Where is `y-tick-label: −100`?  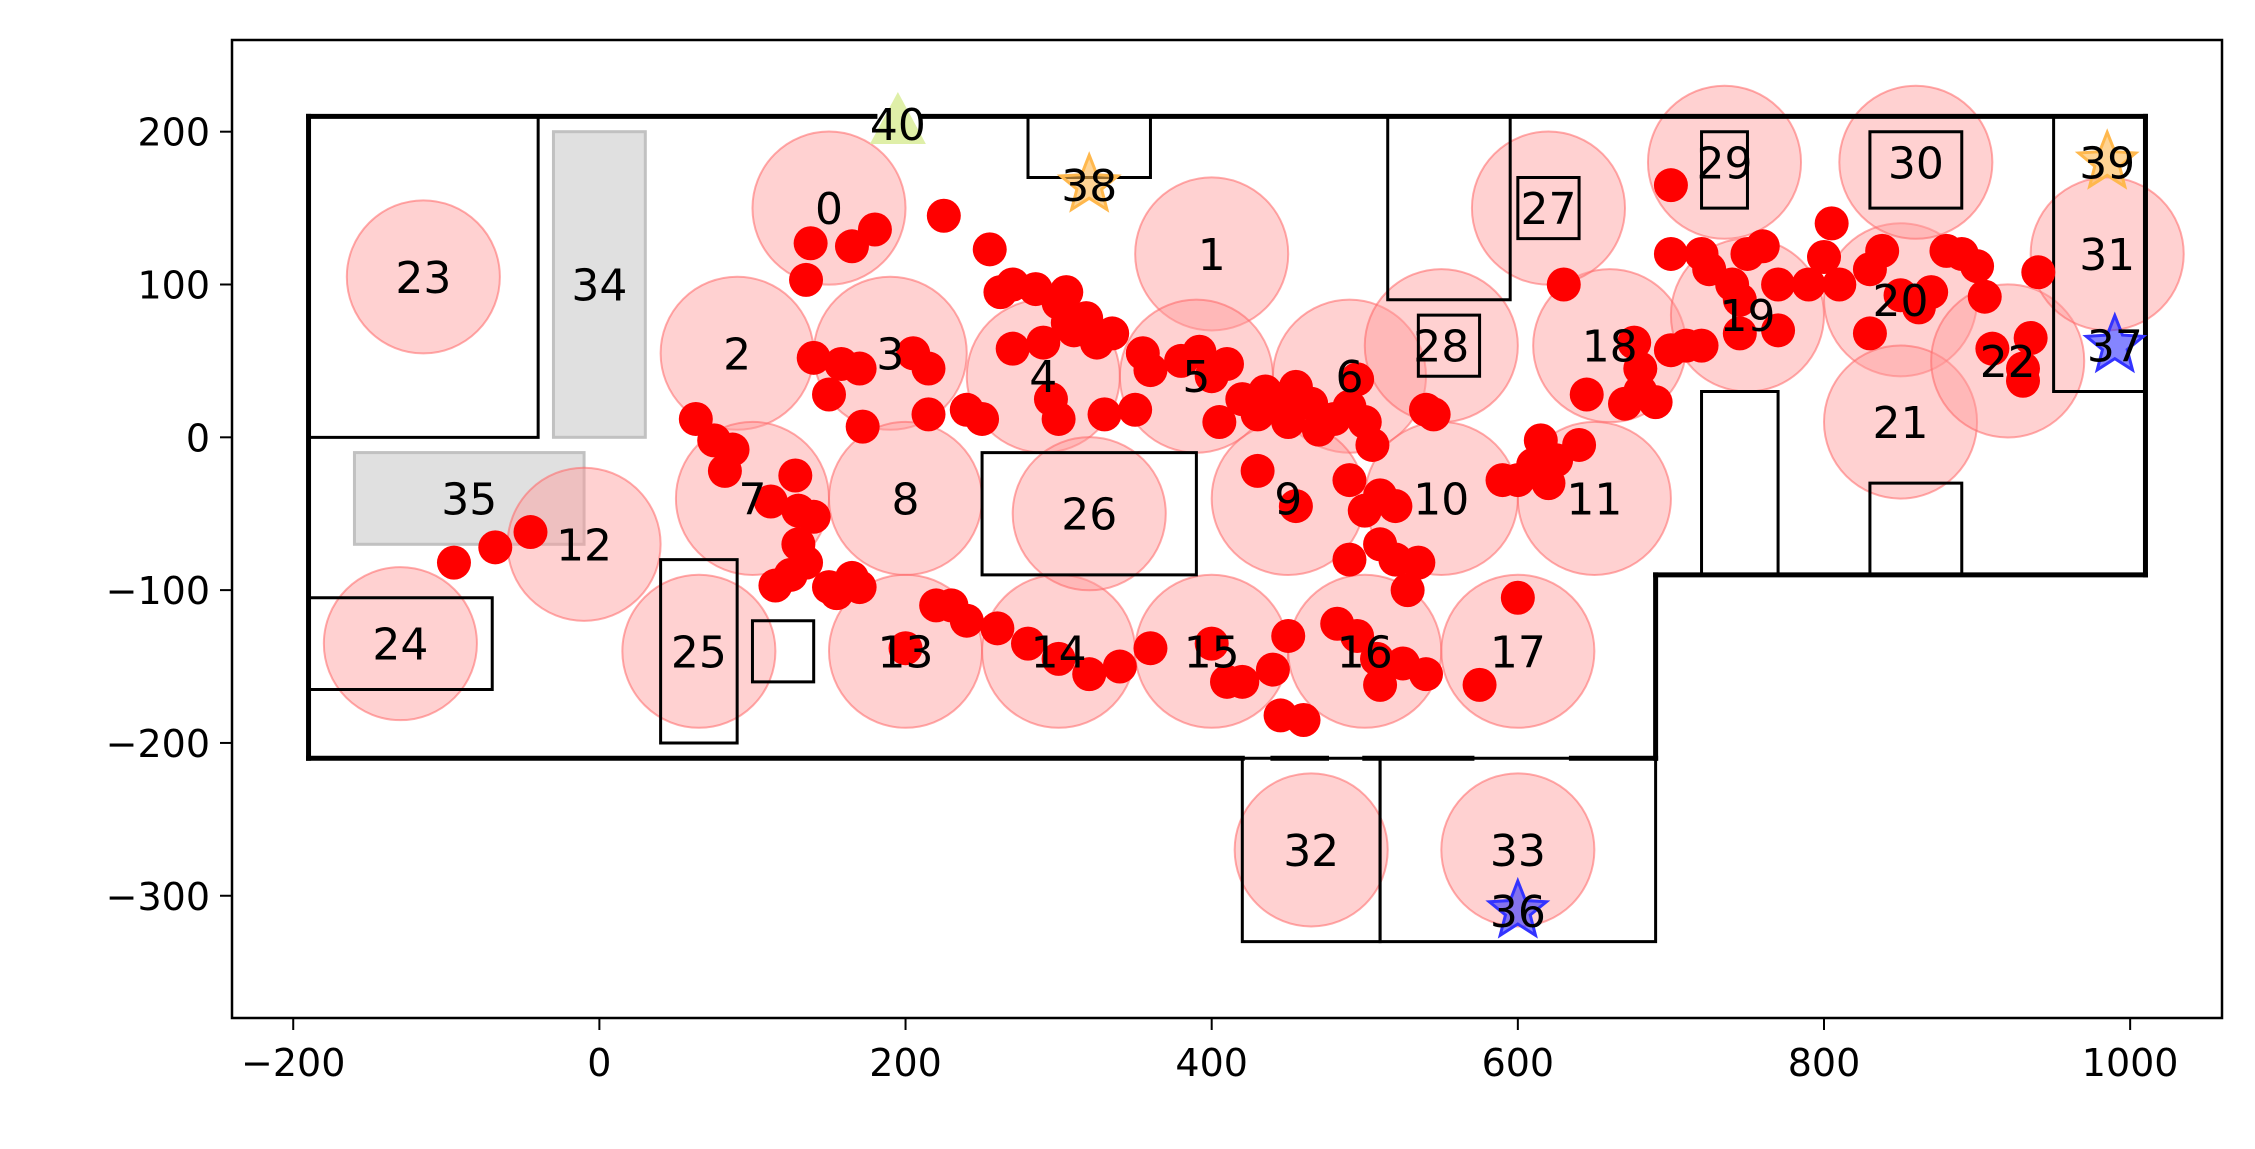
y-tick-label: −100 is located at coordinates (158, 591).